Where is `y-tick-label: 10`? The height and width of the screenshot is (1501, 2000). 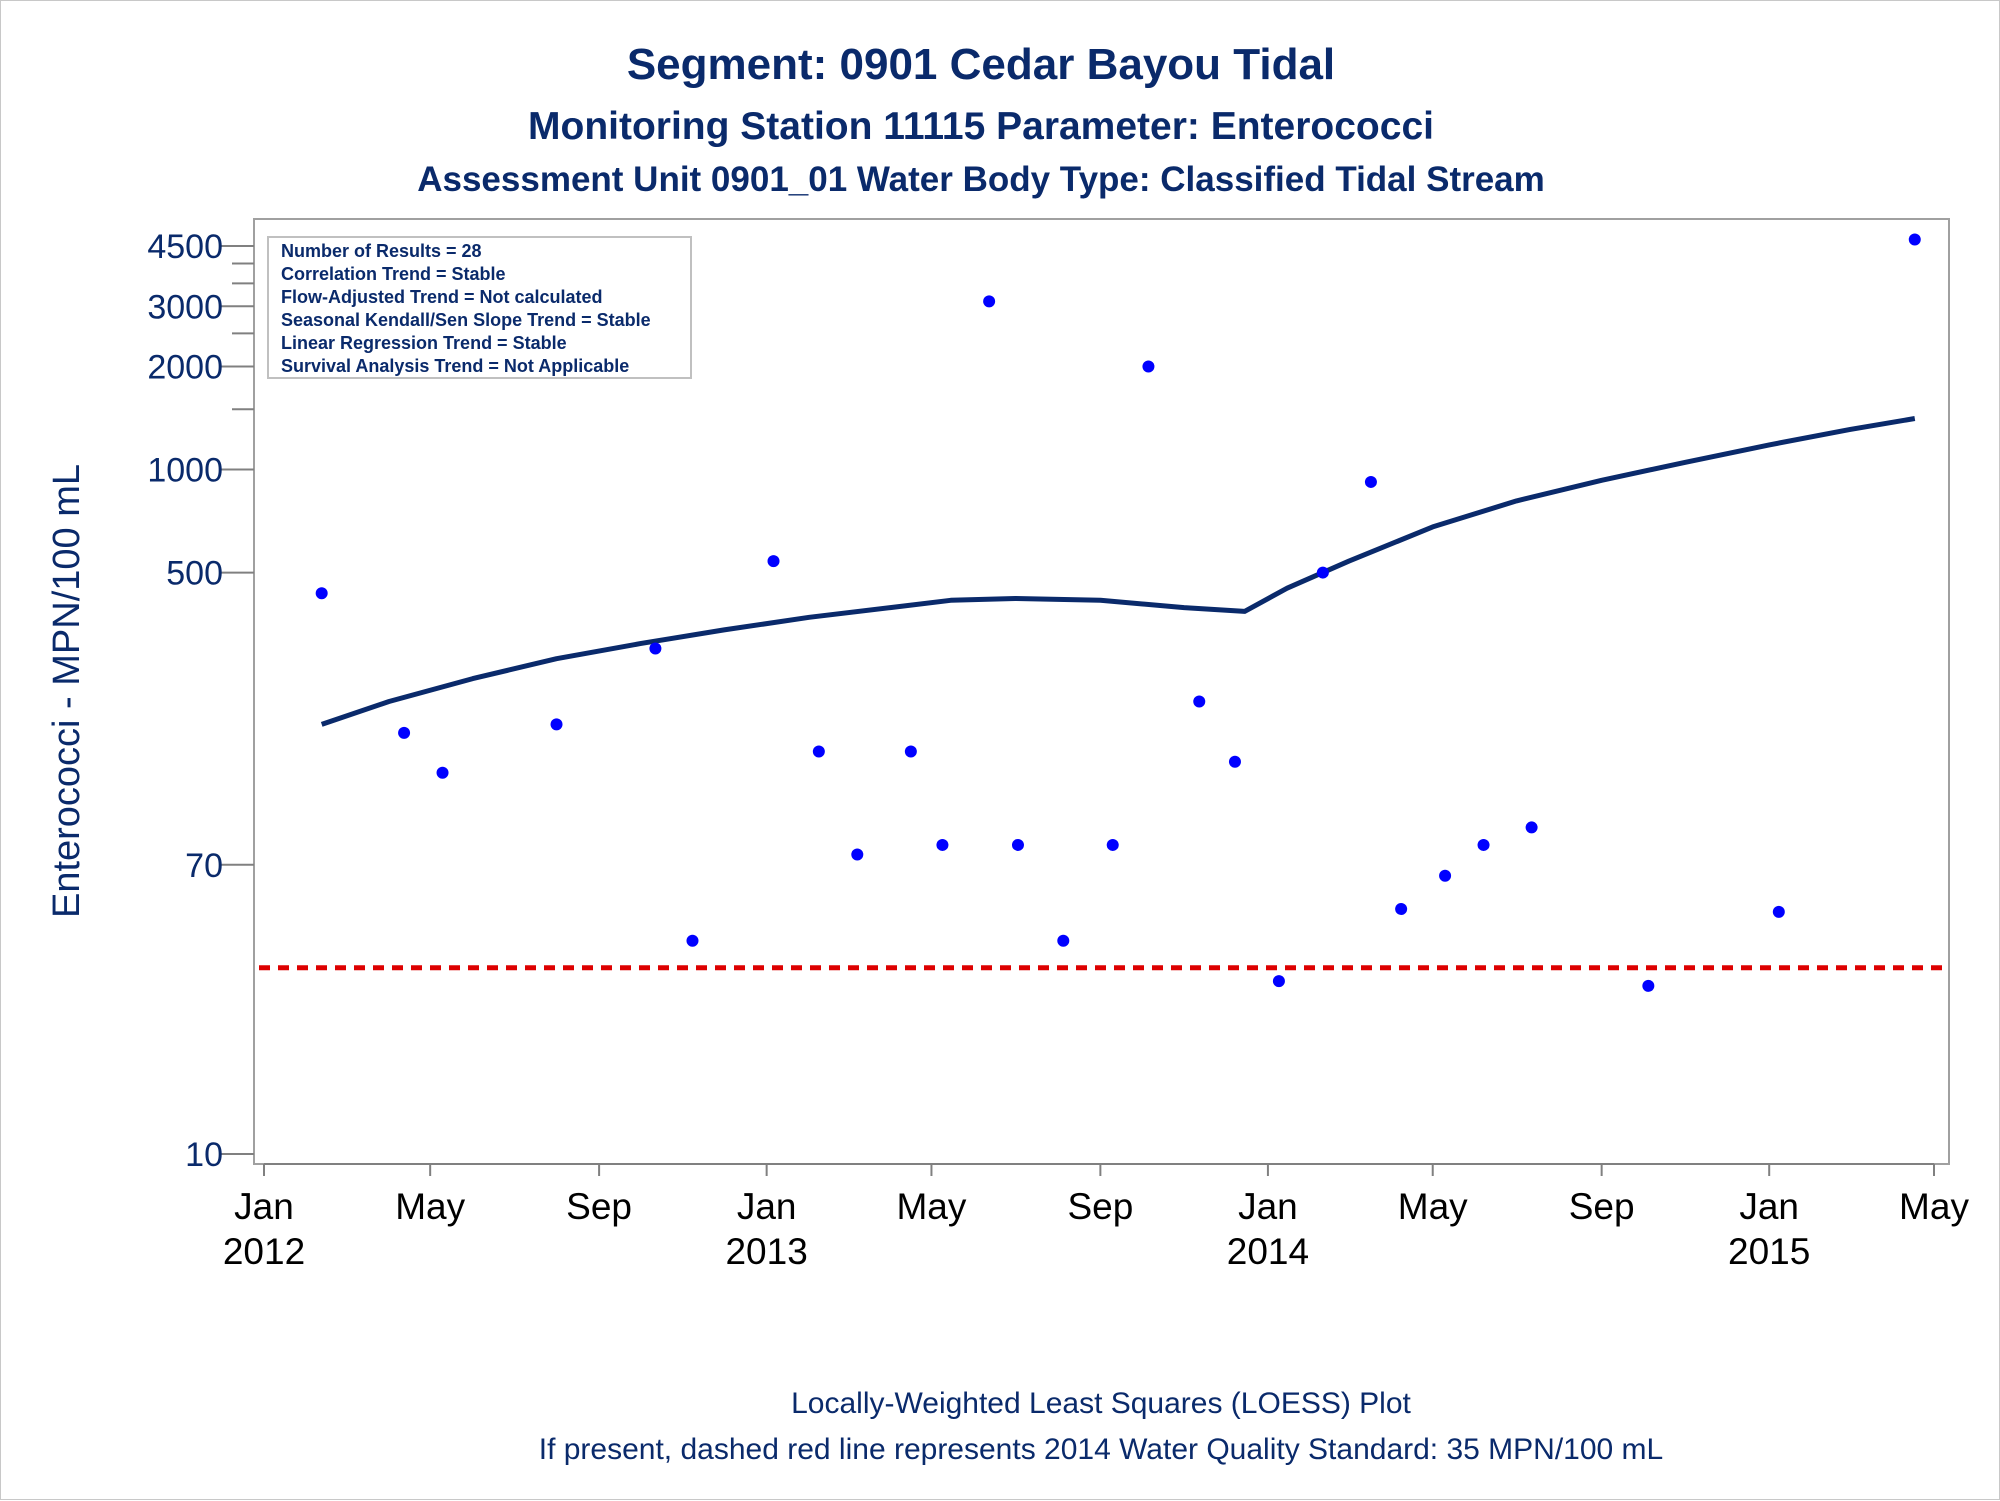 y-tick-label: 10 is located at coordinates (204, 1155).